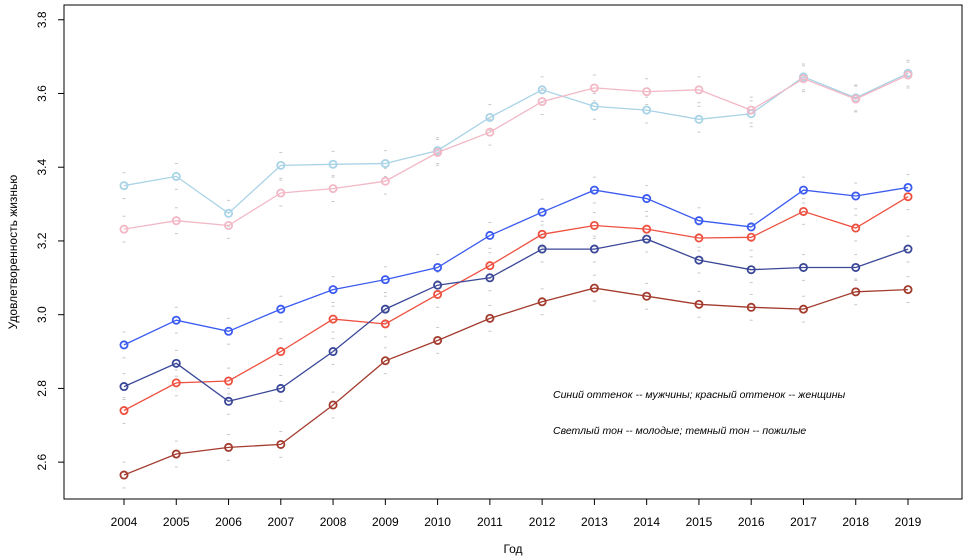 The width and height of the screenshot is (966, 560). Describe the element at coordinates (42, 240) in the screenshot. I see `y-tick-label: 3.2` at that location.